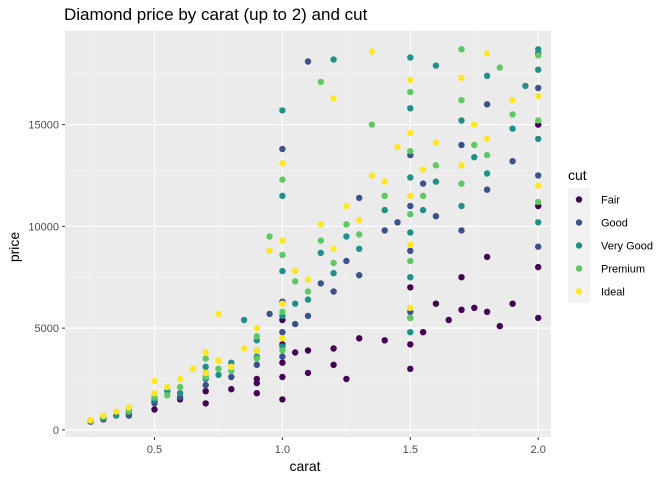 The image size is (672, 480). What do you see at coordinates (216, 14) in the screenshot?
I see `chart-title: Diamond price by carat (up to 2) and cut` at bounding box center [216, 14].